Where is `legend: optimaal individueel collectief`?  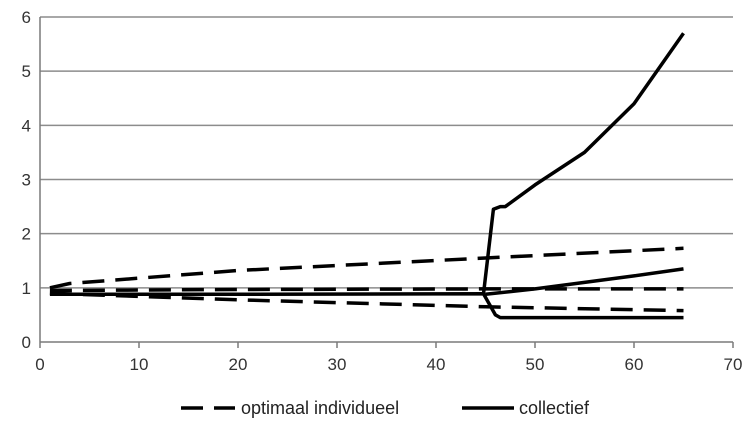 legend: optimaal individueel collectief is located at coordinates (385, 408).